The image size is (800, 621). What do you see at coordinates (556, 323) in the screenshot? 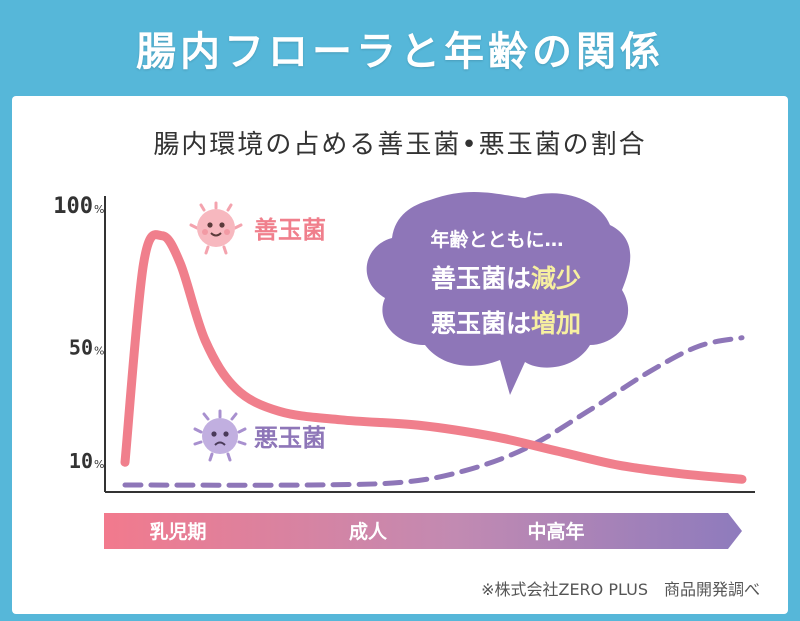
I see `bubble-line3-highlight: 増加` at bounding box center [556, 323].